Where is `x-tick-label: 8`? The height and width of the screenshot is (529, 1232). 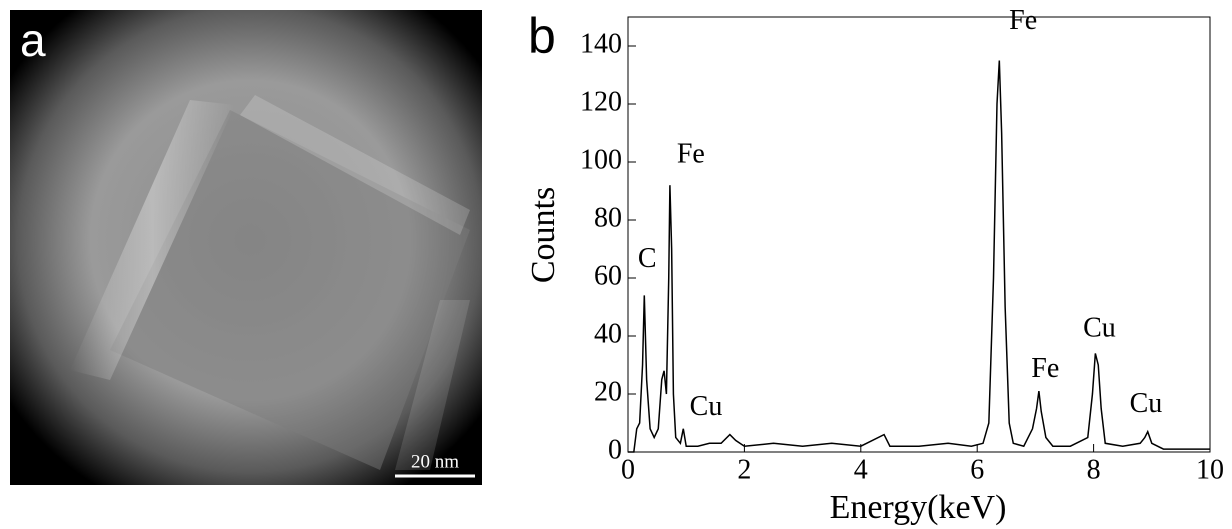
x-tick-label: 8 is located at coordinates (1094, 469).